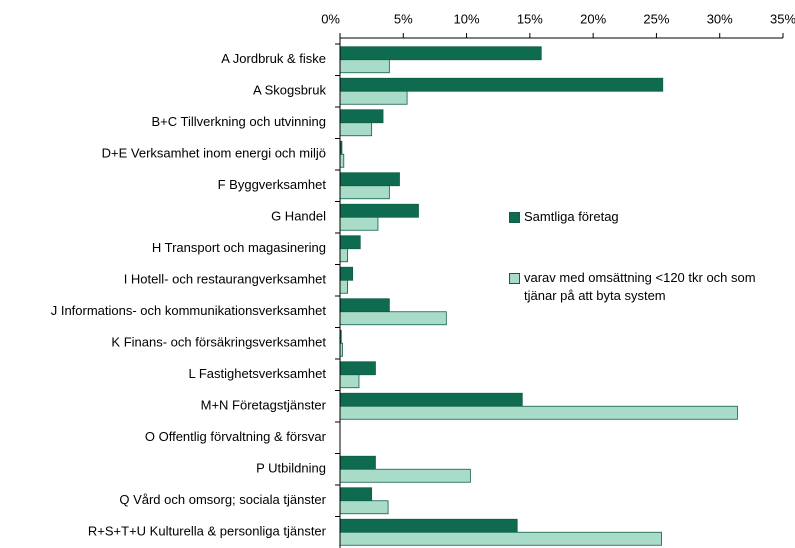 The width and height of the screenshot is (795, 548). I want to click on y-tick-label: O Offentlig förvaltning & försvar, so click(236, 436).